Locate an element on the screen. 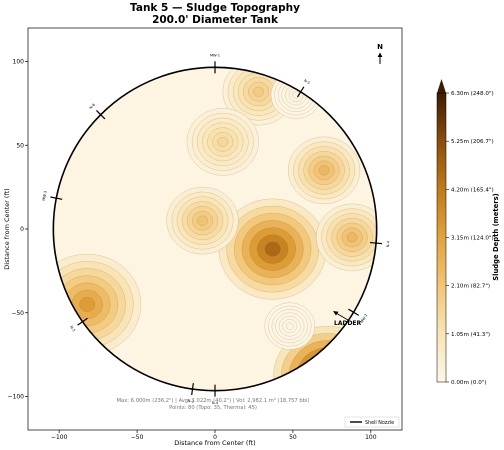 This screenshot has width=504, height=450. stats-line-2: Points: 80 (Topo: 35, Thermal: 45) is located at coordinates (213, 408).